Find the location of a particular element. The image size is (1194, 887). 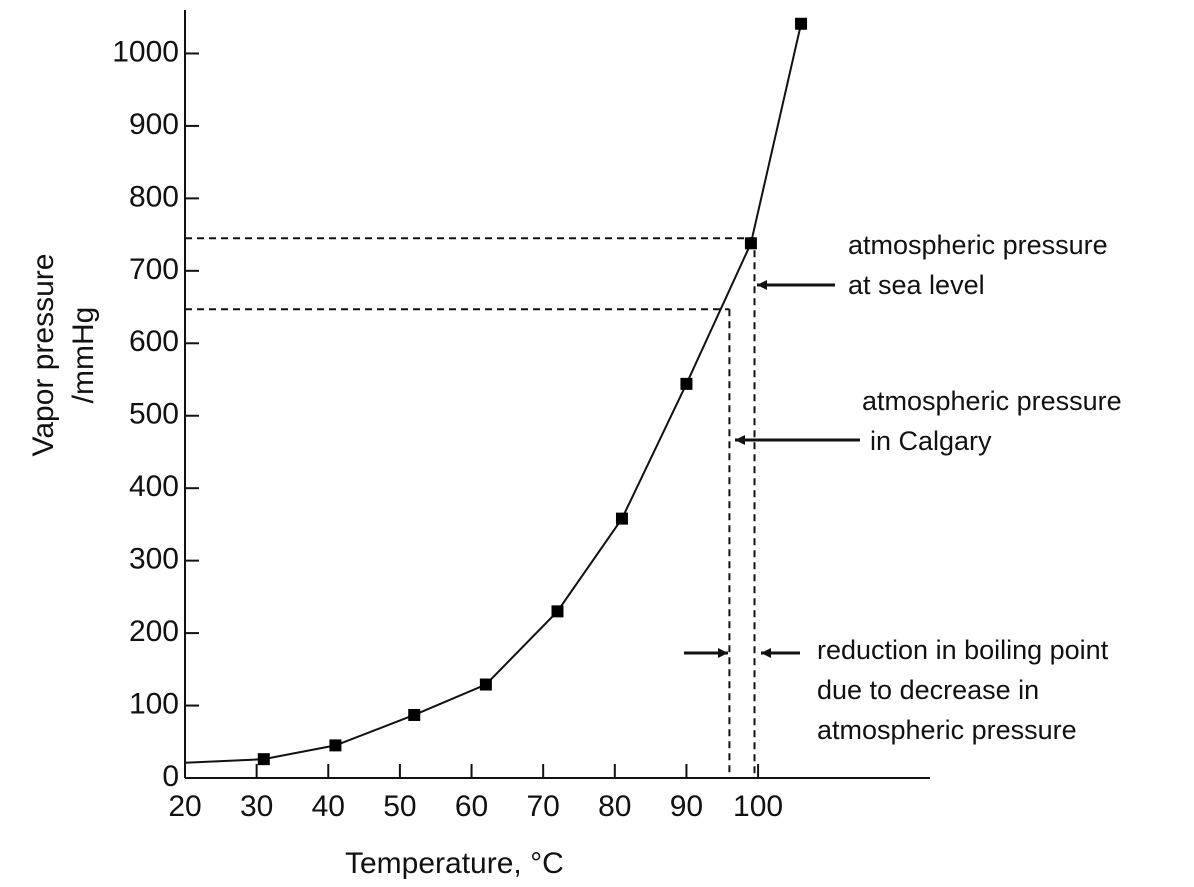

x-axis-label: Temperature, °C is located at coordinates (454, 863).